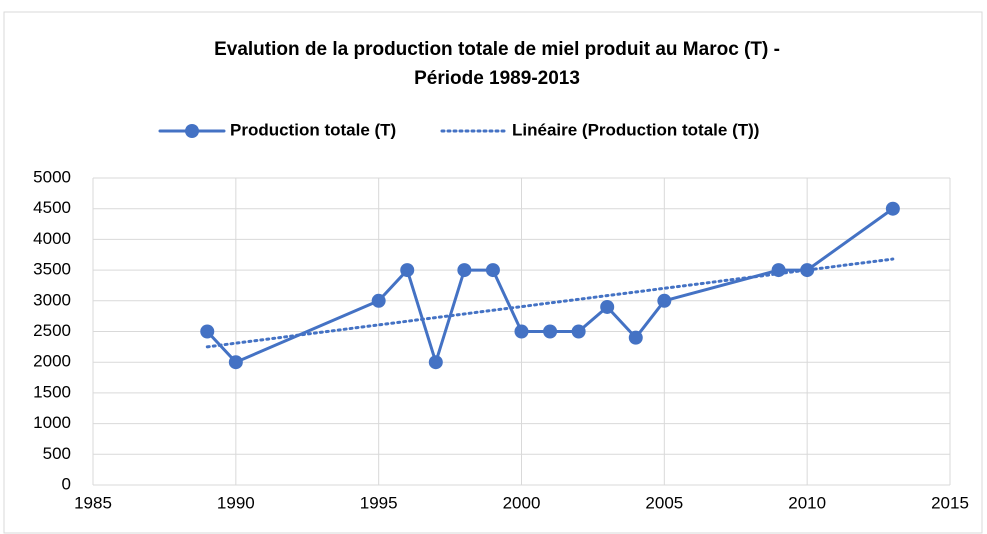 The height and width of the screenshot is (534, 987). What do you see at coordinates (93, 502) in the screenshot?
I see `x-tick-label: 1985` at bounding box center [93, 502].